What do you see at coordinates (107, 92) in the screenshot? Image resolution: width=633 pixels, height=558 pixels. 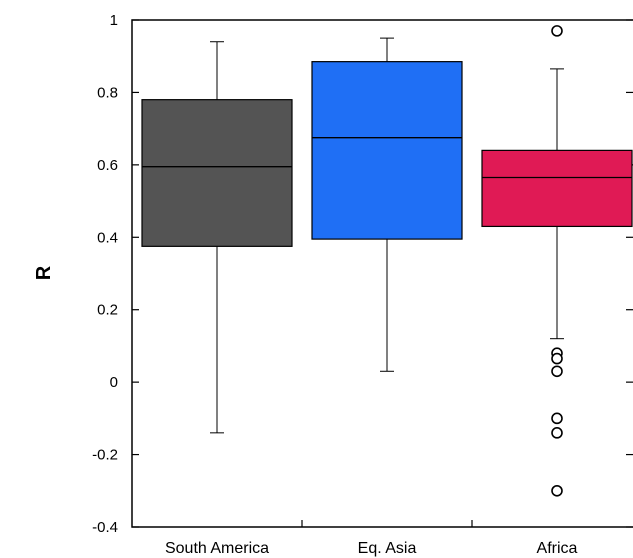 I see `y-tick-label: 0.8` at bounding box center [107, 92].